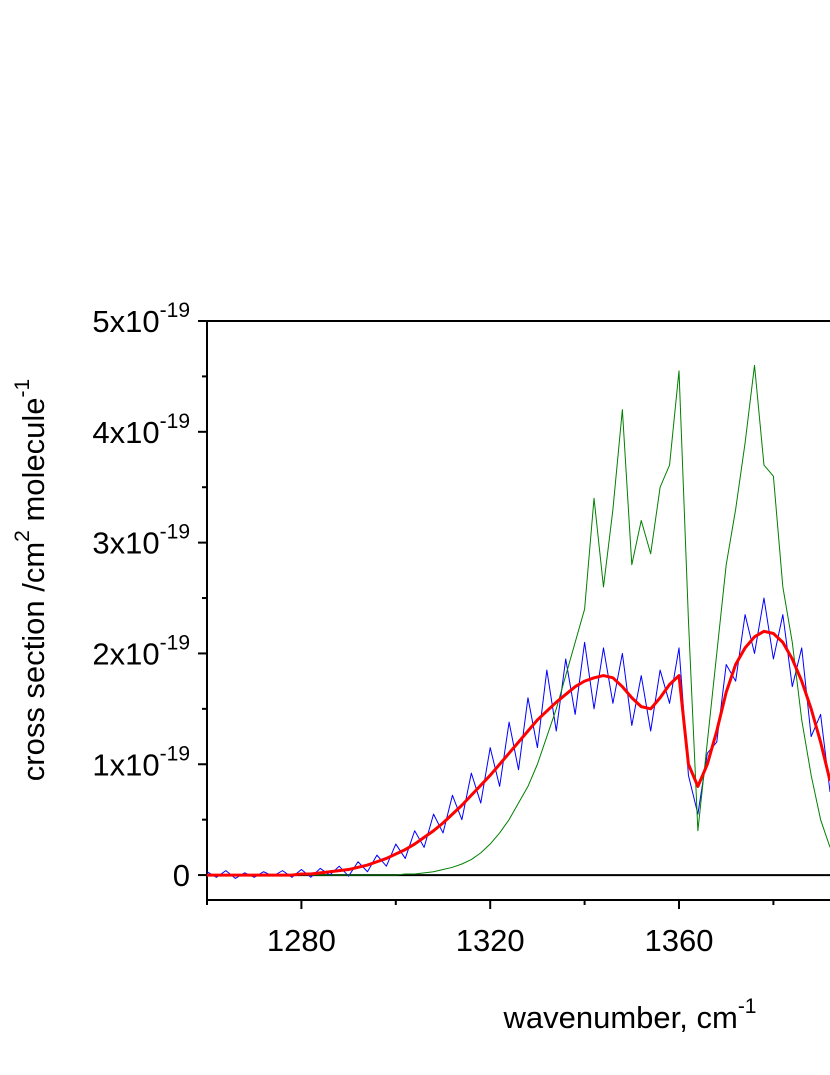 This screenshot has width=830, height=1075. Describe the element at coordinates (22, 388) in the screenshot. I see `y-axis-label-part: -1` at that location.